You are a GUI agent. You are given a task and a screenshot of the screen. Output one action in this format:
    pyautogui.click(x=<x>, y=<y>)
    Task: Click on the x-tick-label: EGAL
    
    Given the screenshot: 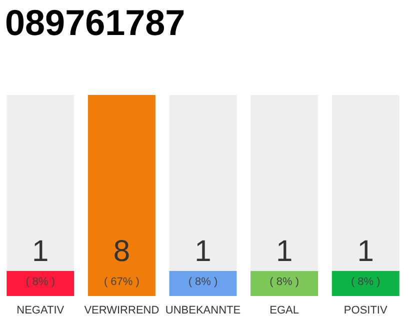 What is the action you would take?
    pyautogui.click(x=284, y=310)
    